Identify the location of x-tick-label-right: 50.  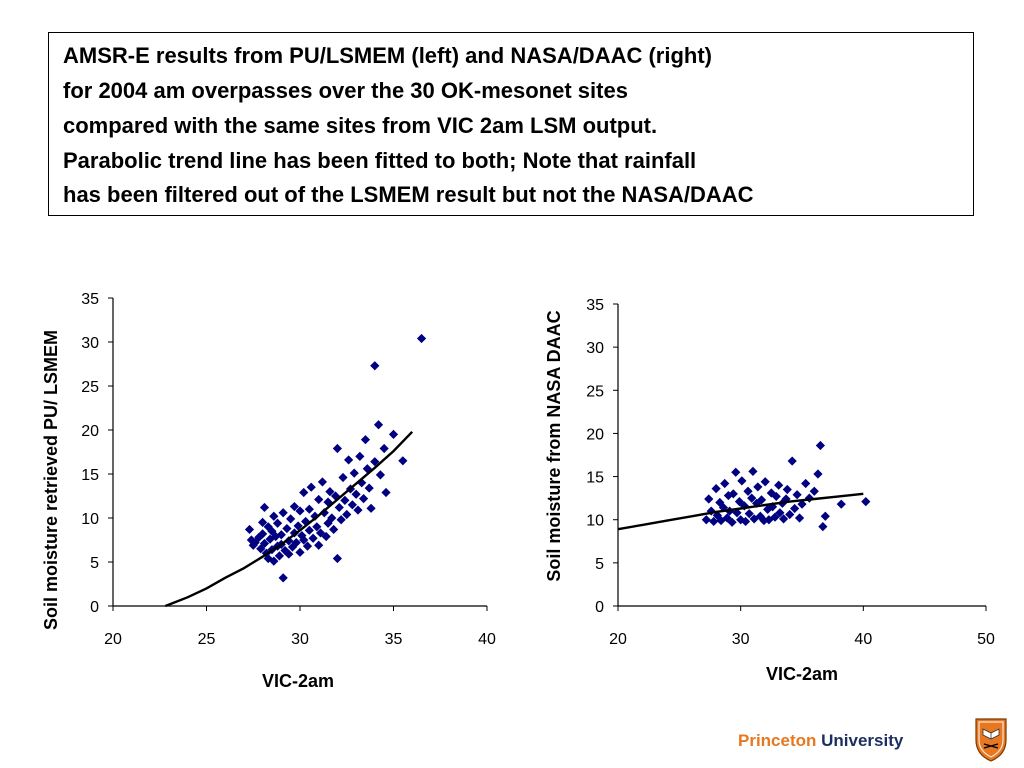
(986, 639).